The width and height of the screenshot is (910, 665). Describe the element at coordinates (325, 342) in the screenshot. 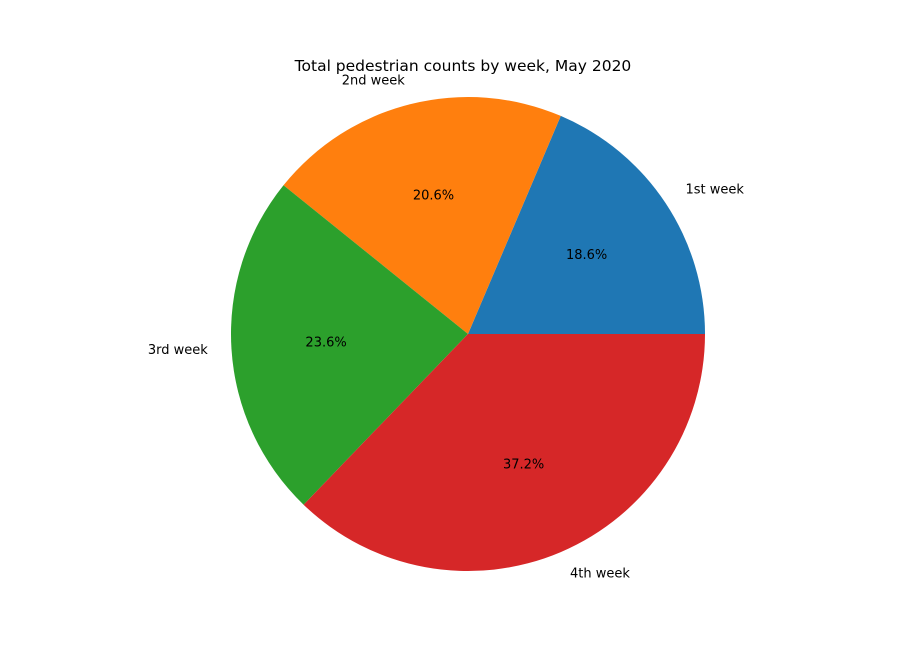

I see `percent-label-3: 23.6%` at that location.